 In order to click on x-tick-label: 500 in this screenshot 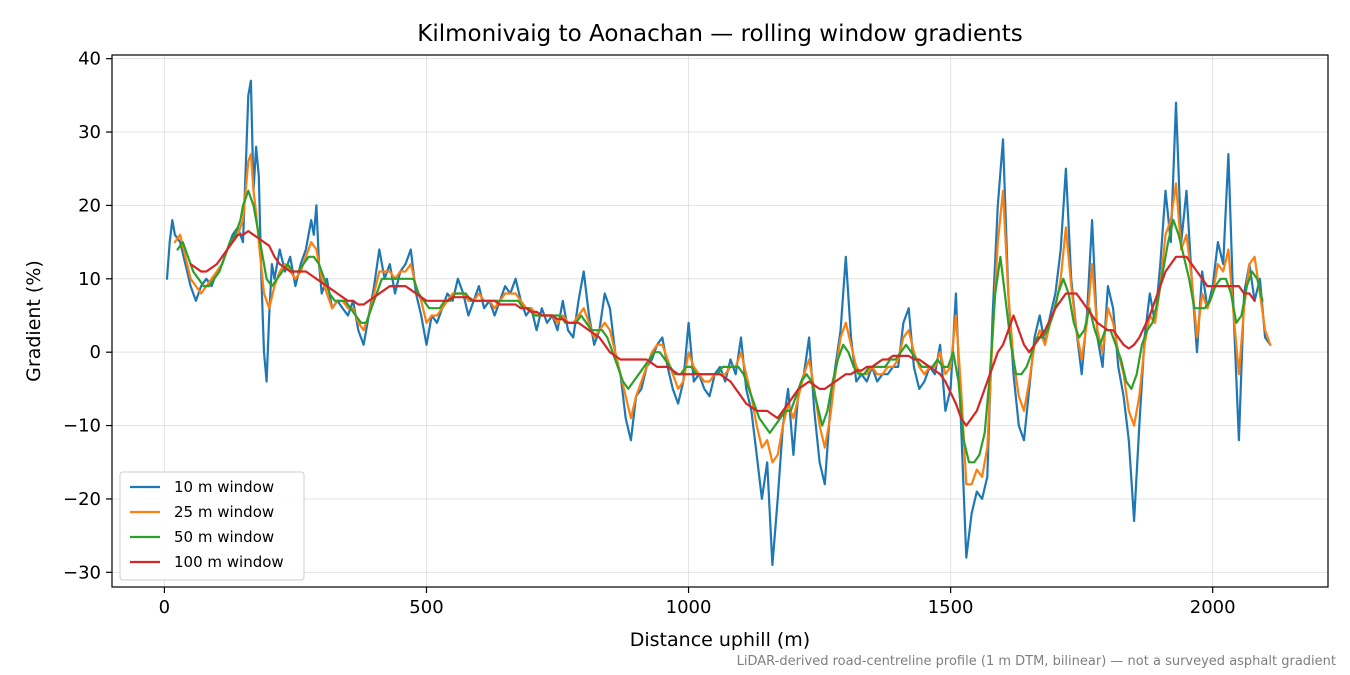, I will do `click(426, 607)`.